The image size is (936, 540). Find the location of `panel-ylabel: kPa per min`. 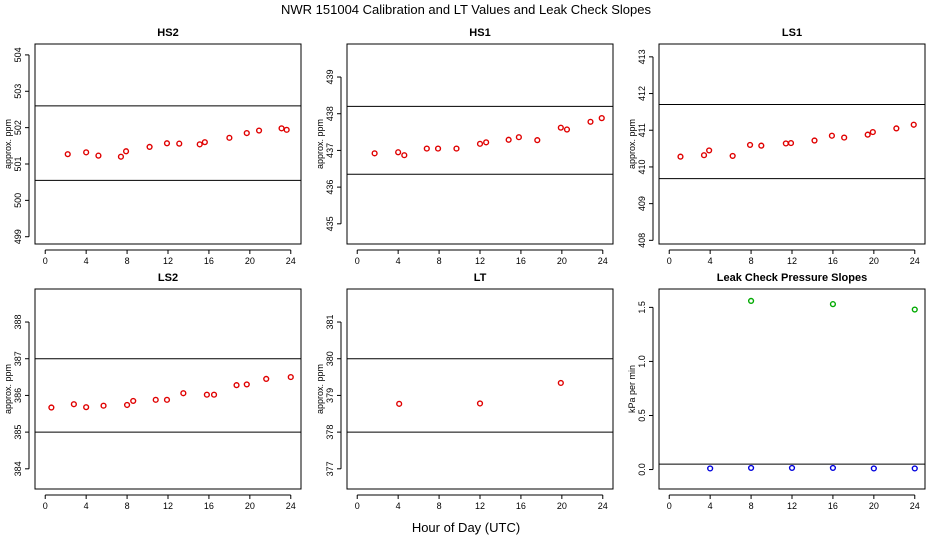

panel-ylabel: kPa per min is located at coordinates (632, 389).